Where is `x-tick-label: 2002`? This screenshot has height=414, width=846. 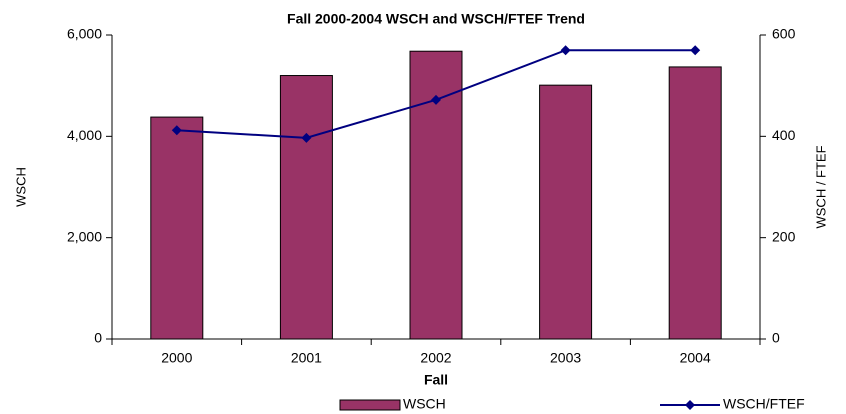 x-tick-label: 2002 is located at coordinates (435, 358).